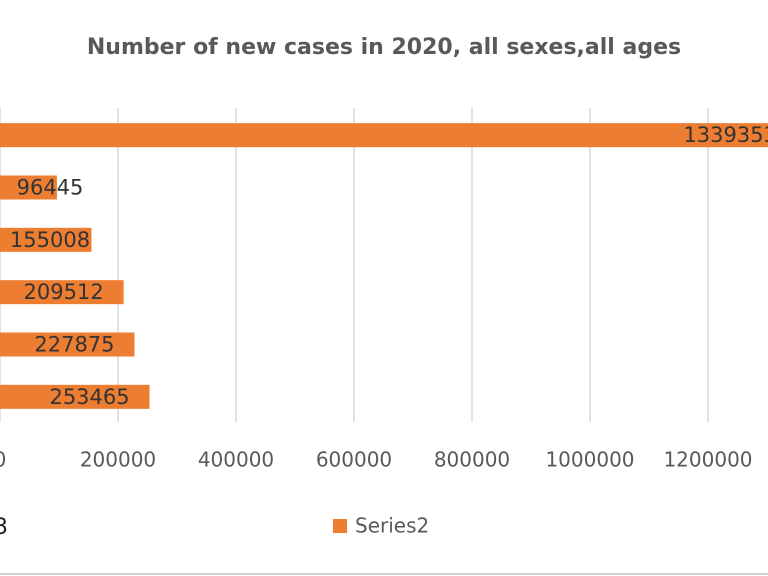  What do you see at coordinates (472, 460) in the screenshot?
I see `x-tick-label: 800000` at bounding box center [472, 460].